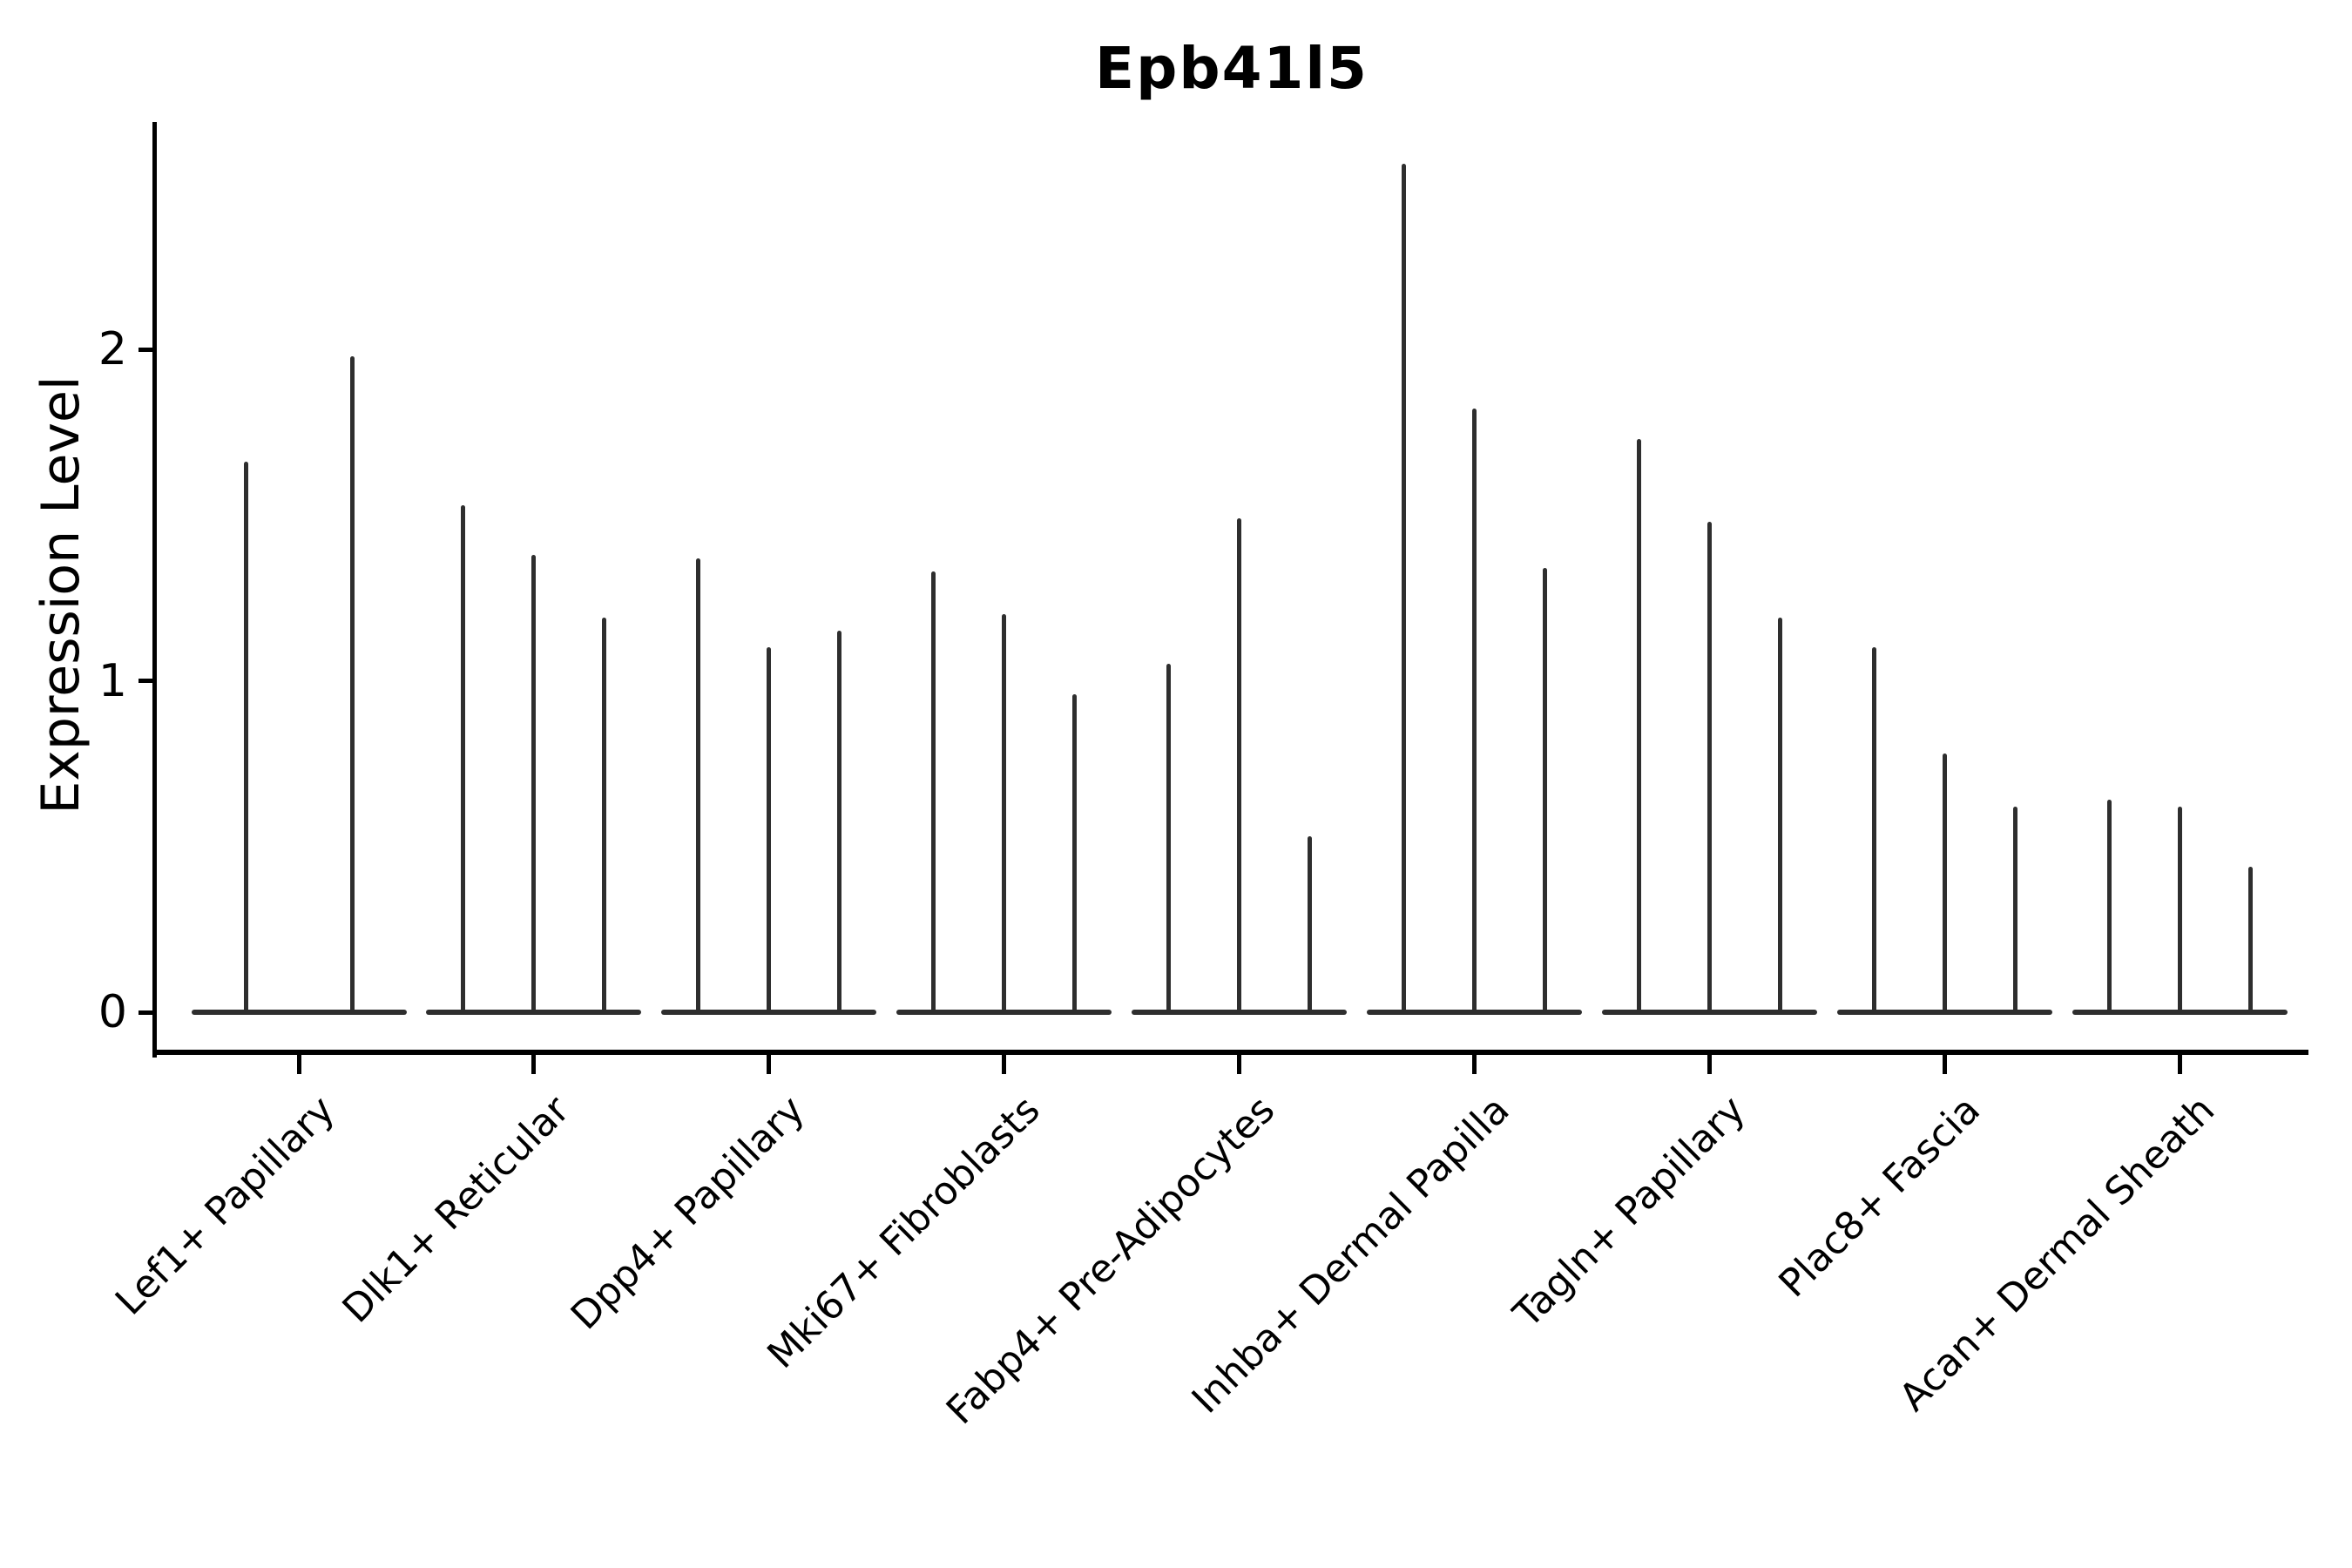  Describe the element at coordinates (1230, 1053) in the screenshot. I see `x-axis-spine` at that location.